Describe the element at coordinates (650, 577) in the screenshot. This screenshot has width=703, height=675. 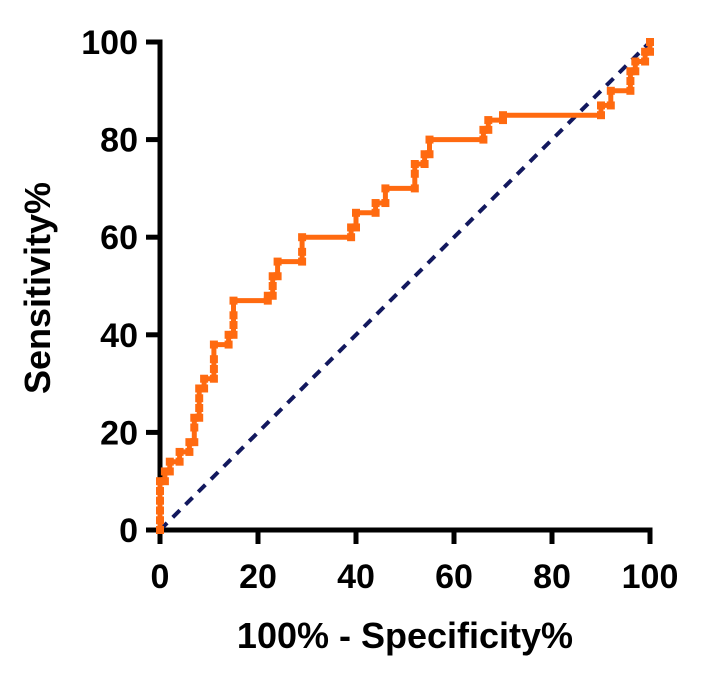
I see `x-tick-label: 100` at that location.